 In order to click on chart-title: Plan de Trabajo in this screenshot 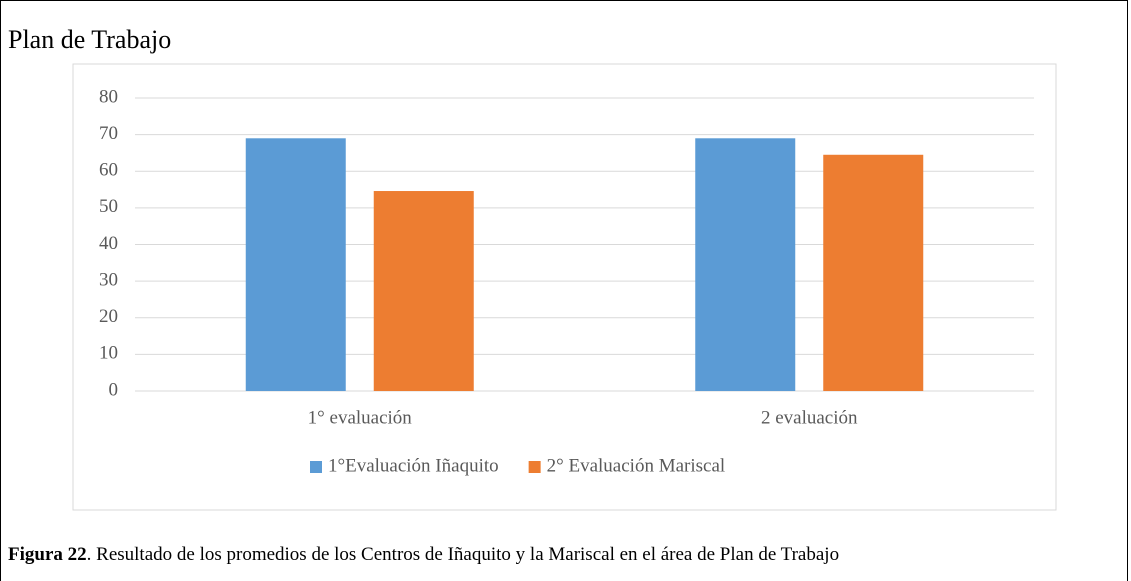, I will do `click(89, 39)`.